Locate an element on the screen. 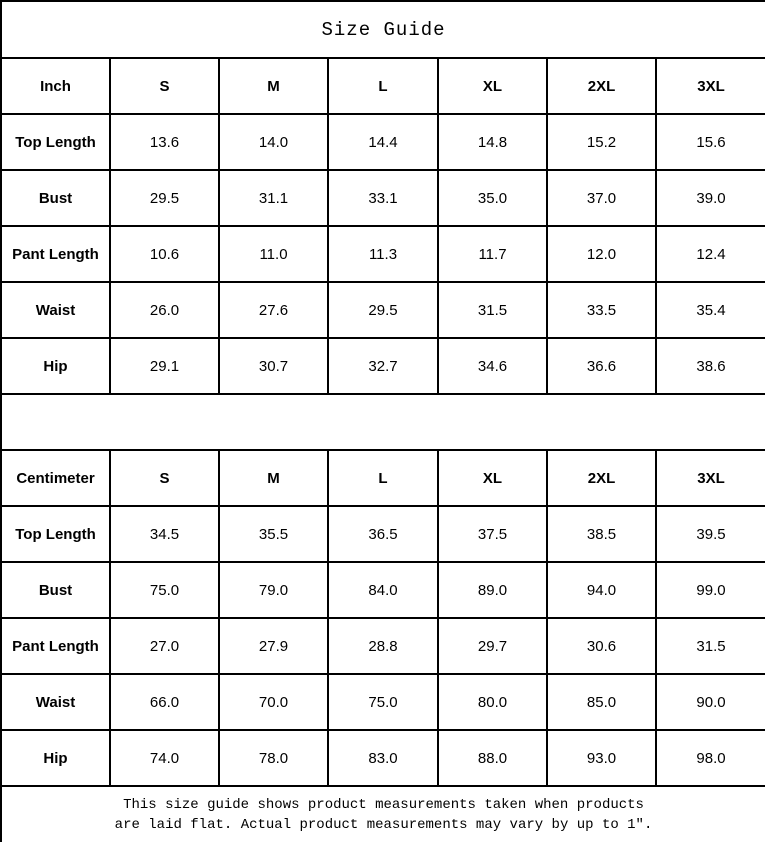  size-value-cell: 79.0 is located at coordinates (273, 590).